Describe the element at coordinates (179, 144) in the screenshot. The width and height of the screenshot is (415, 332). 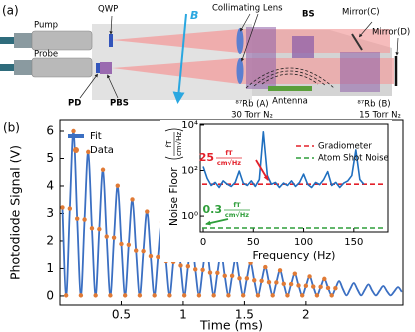
I see `y-axis-unit-den: cm√Hz` at that location.